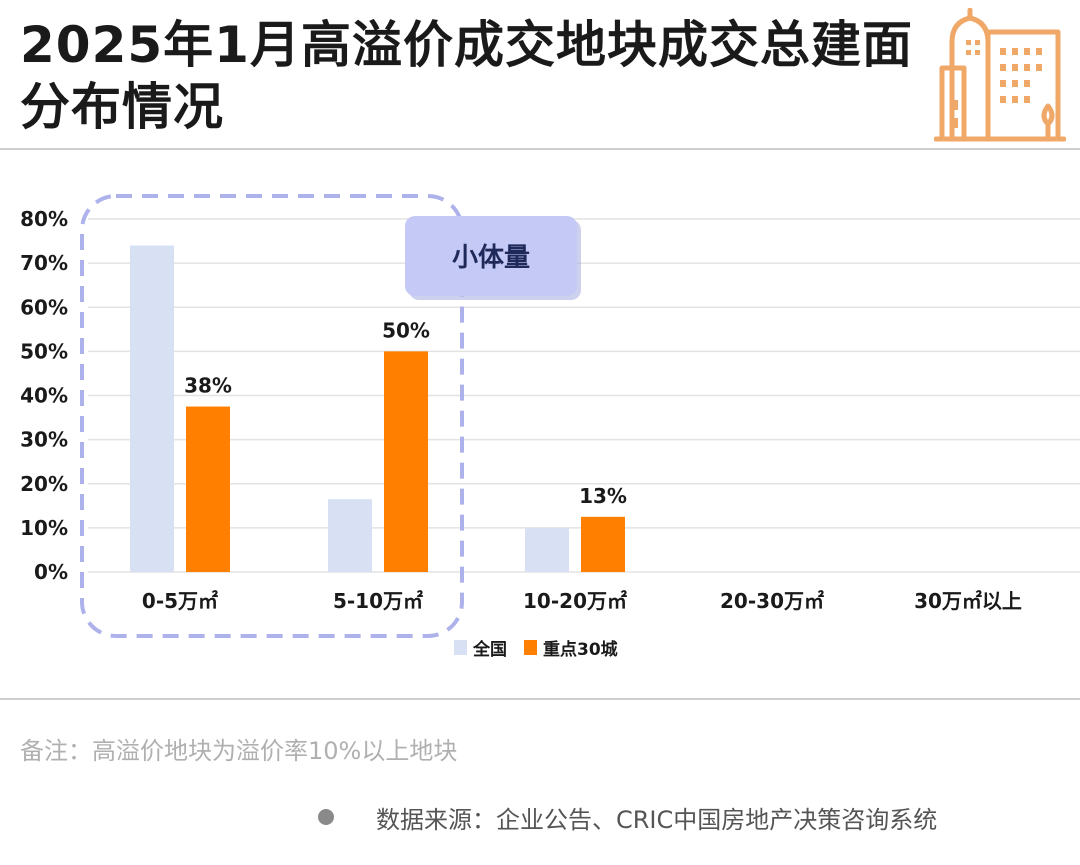 The image size is (1080, 865). I want to click on legend: 全国 重点30城, so click(536, 649).